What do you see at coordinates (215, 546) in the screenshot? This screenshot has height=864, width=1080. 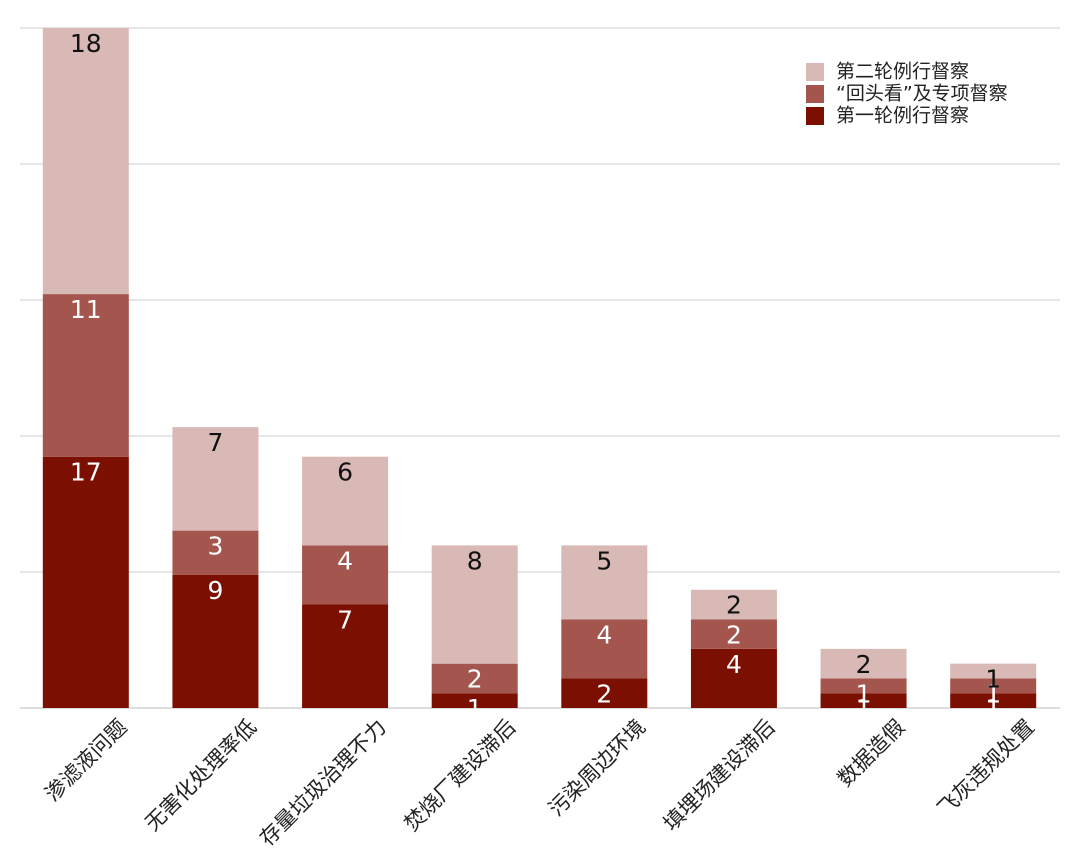 I see `value-label: 3` at bounding box center [215, 546].